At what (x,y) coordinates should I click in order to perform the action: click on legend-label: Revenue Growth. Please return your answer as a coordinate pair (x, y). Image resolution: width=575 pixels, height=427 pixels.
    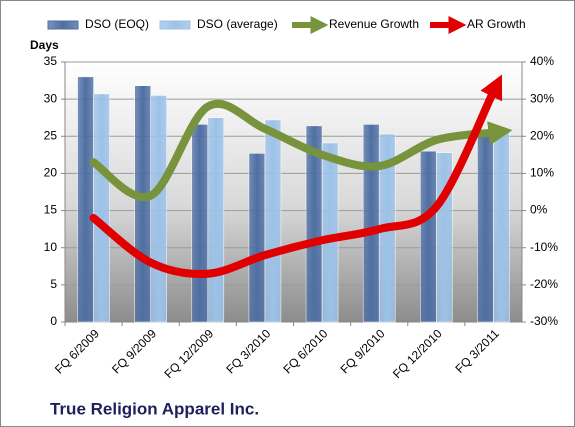
    Looking at the image, I should click on (374, 24).